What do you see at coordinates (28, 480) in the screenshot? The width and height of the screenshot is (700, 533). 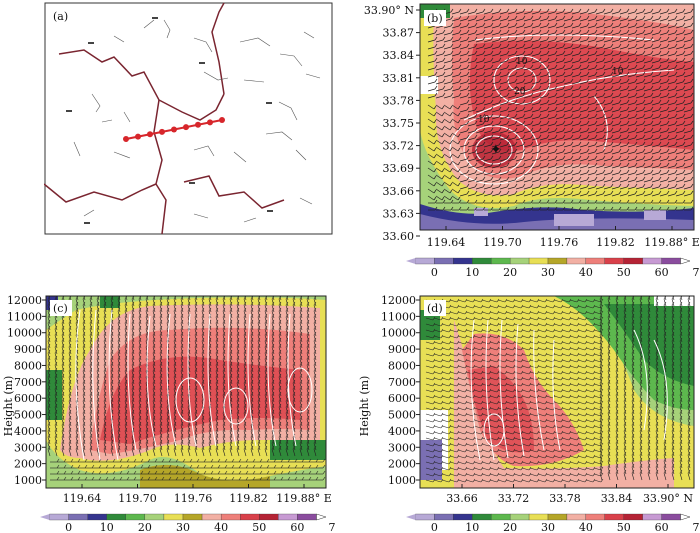 I see `y-tick-label: 1000` at bounding box center [28, 480].